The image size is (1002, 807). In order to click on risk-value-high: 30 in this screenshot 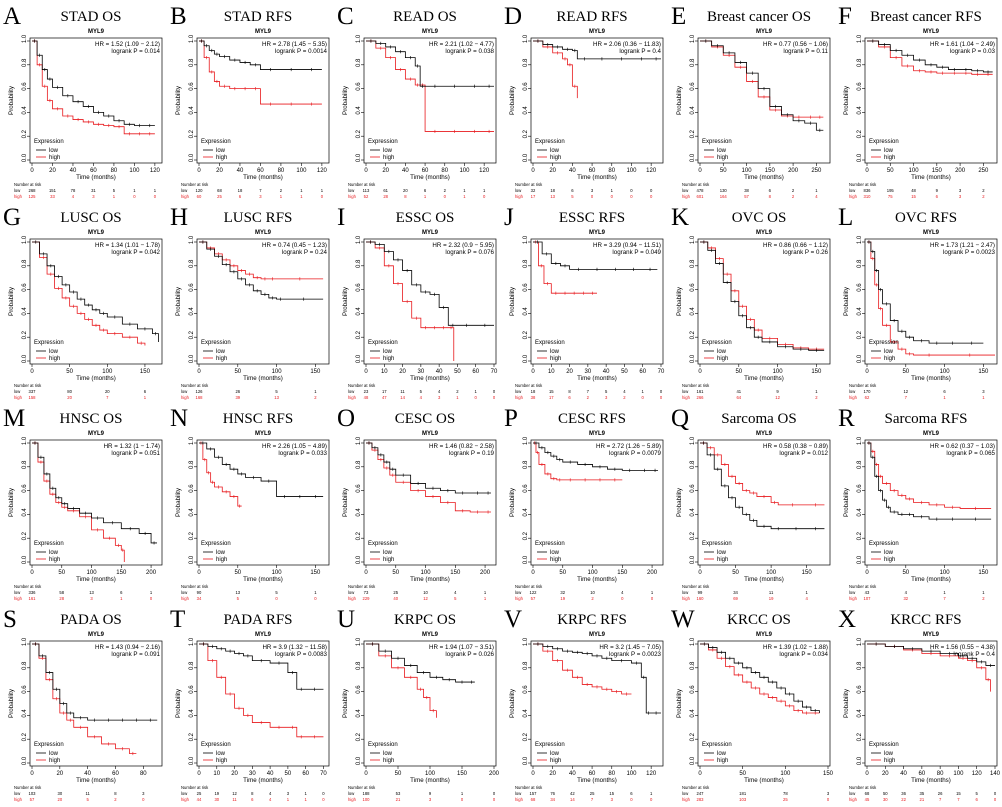, I will do `click(216, 799)`.